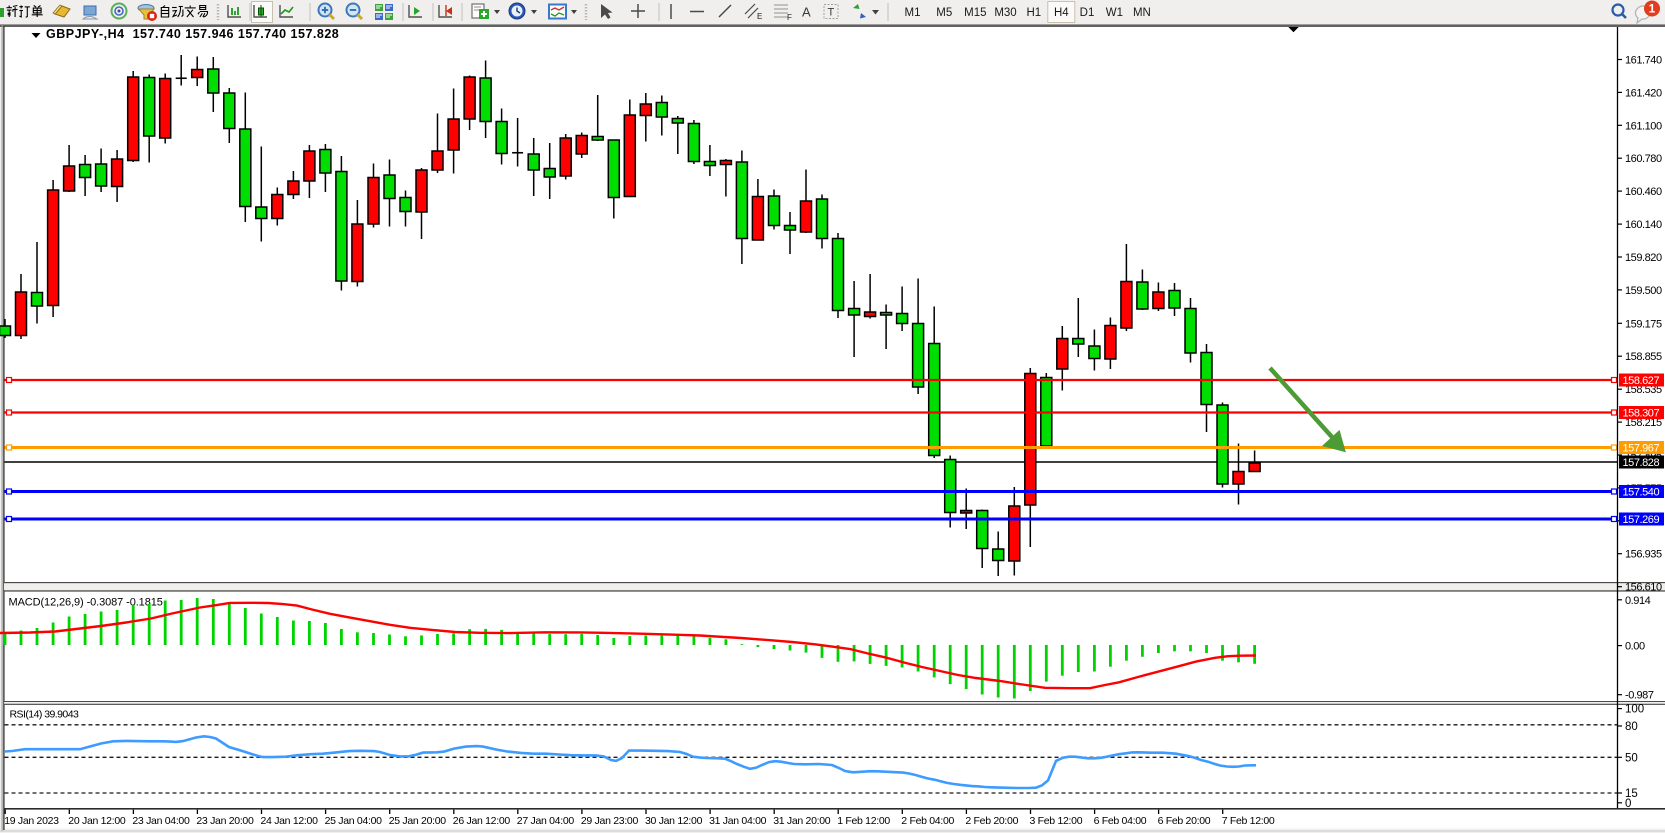  What do you see at coordinates (1643, 324) in the screenshot?
I see `svg-text: 159.175` at bounding box center [1643, 324].